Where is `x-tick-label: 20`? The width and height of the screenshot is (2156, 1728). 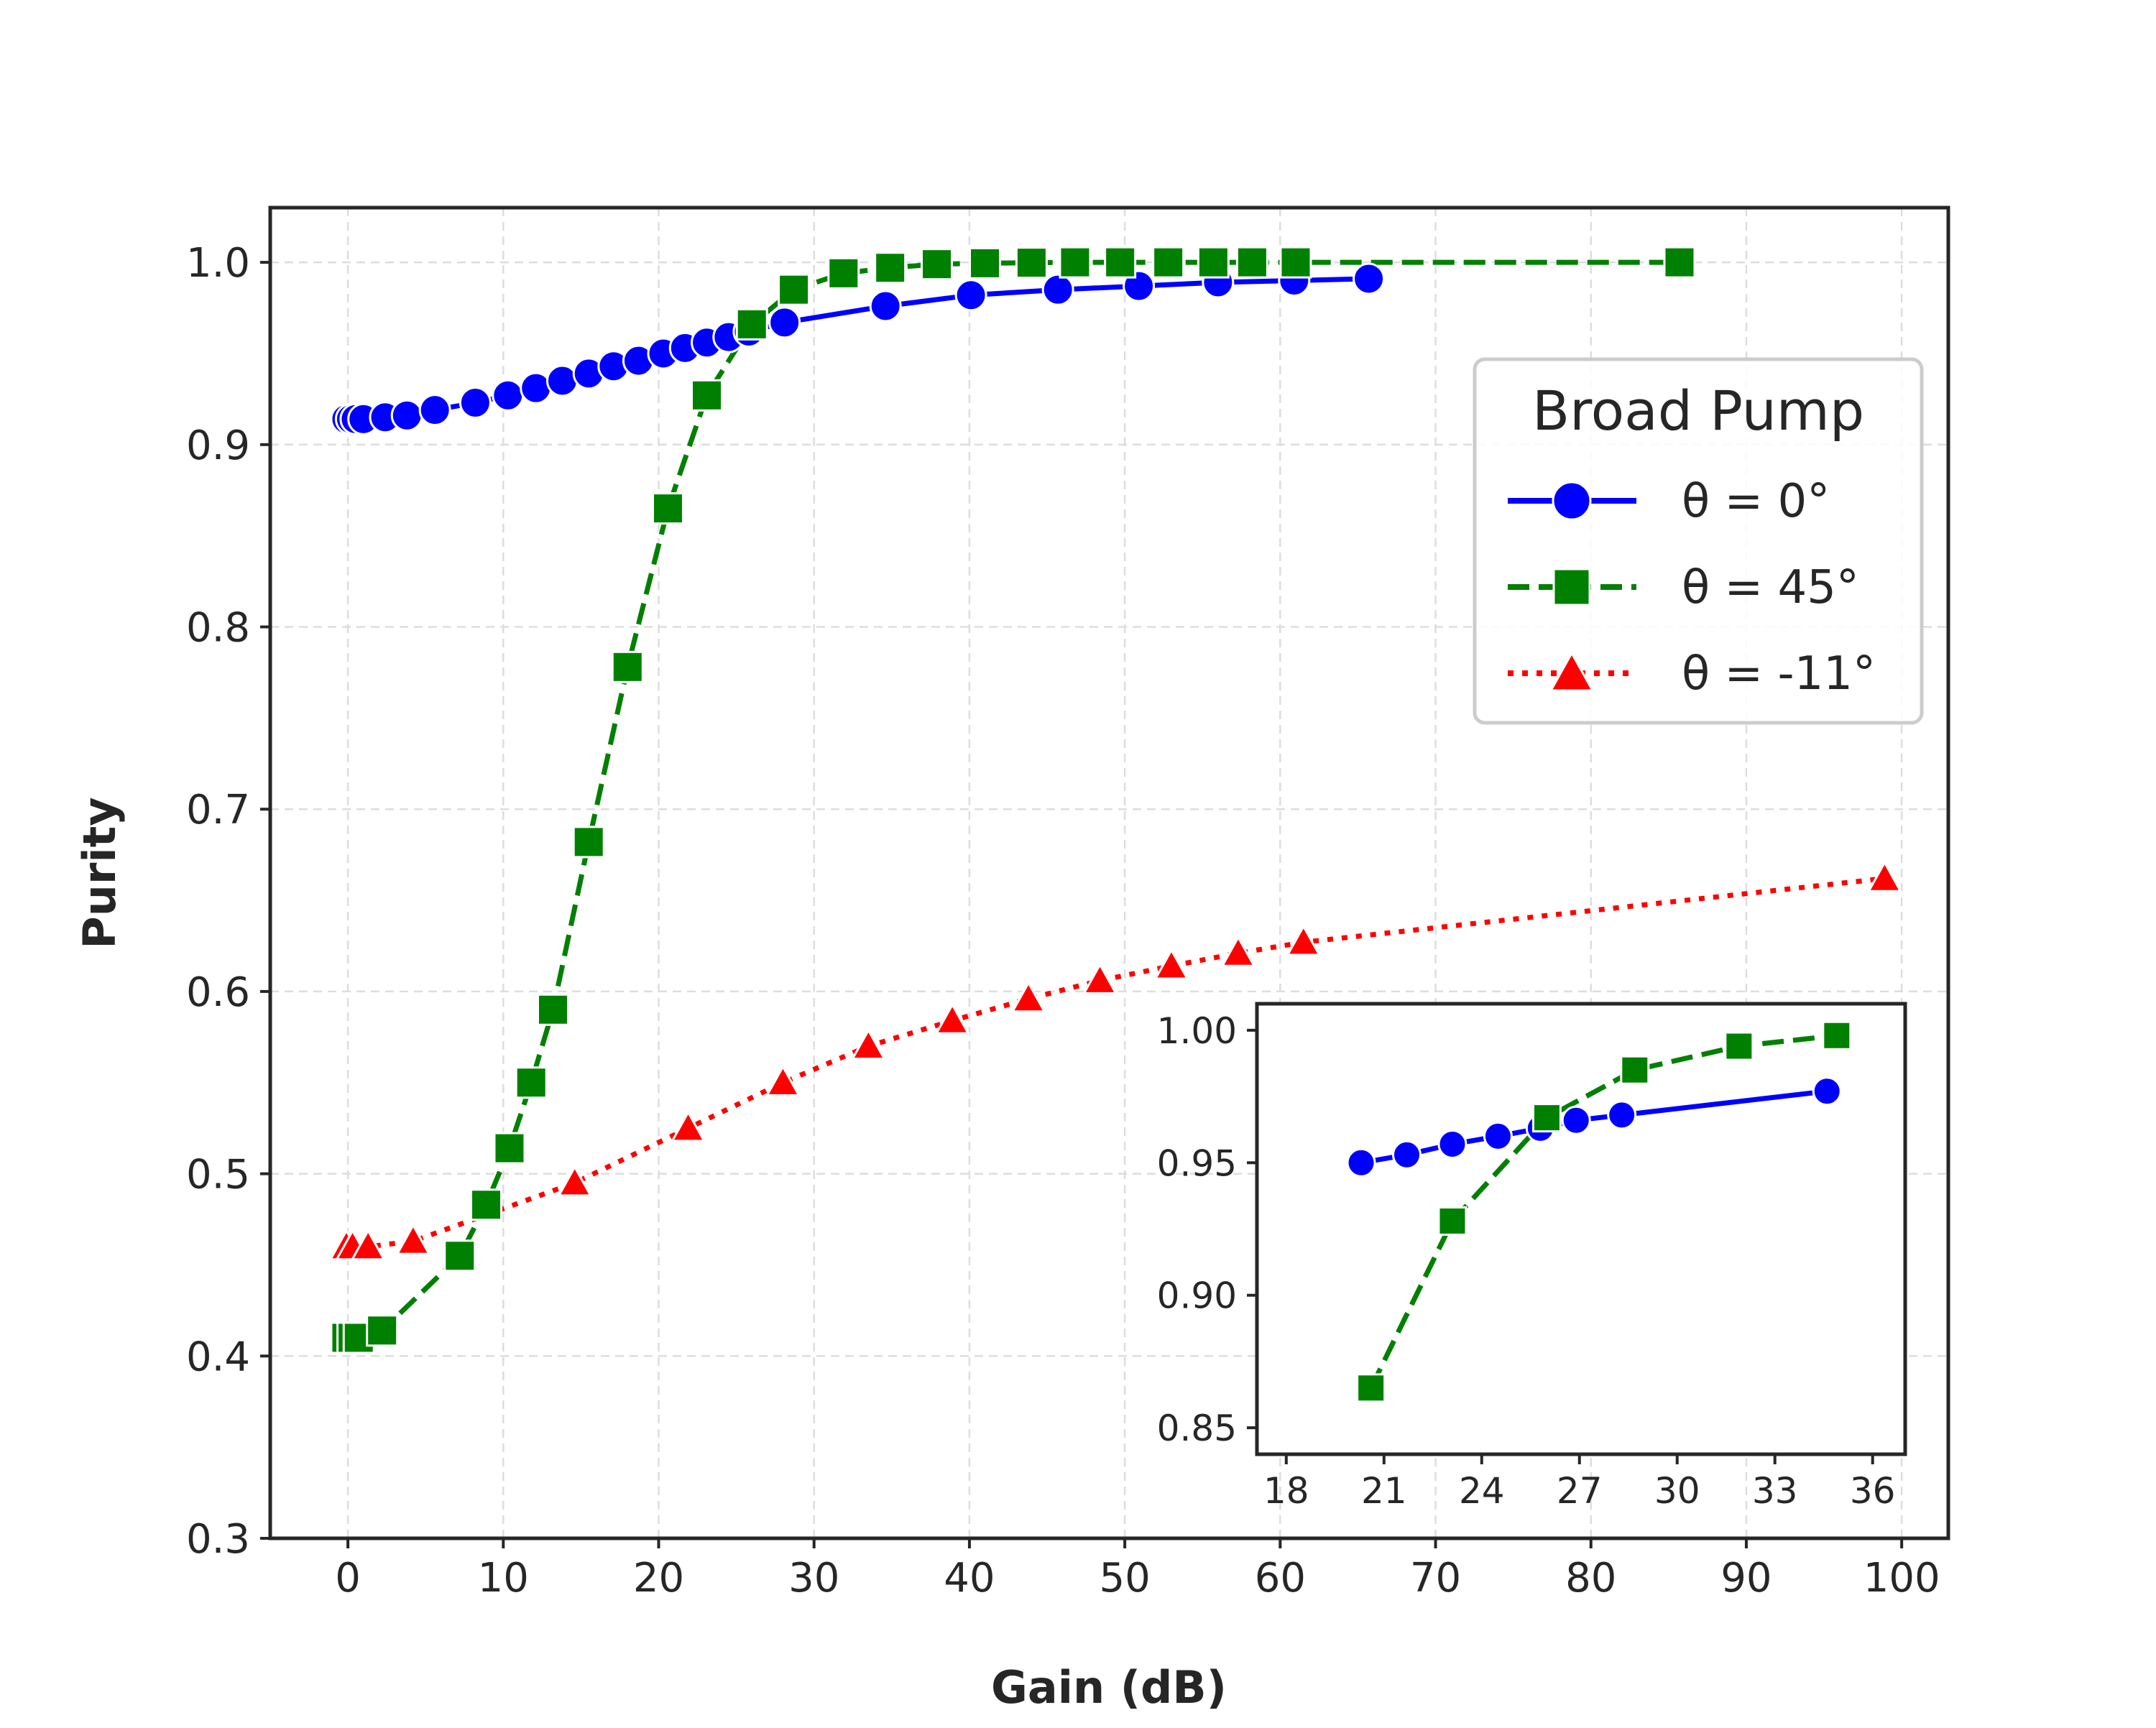 x-tick-label: 20 is located at coordinates (658, 1578).